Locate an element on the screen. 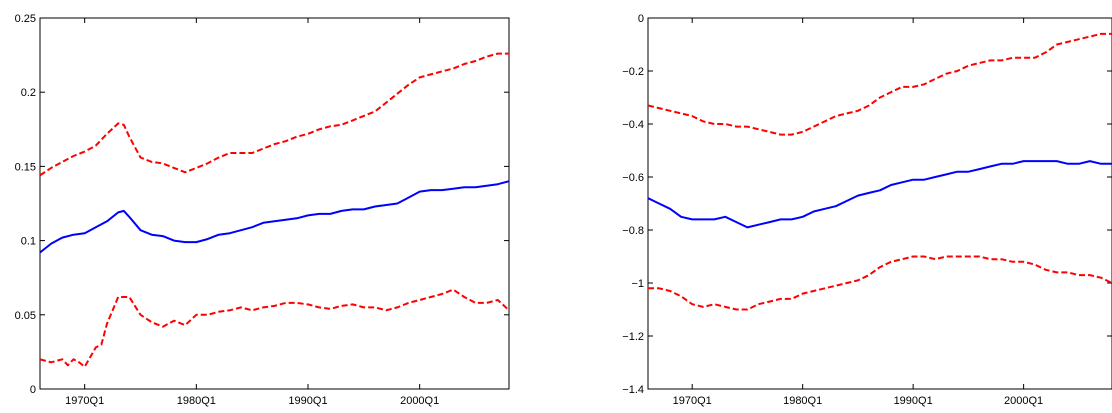 The image size is (1112, 413). y-tick-label: 0.15 is located at coordinates (25, 167).